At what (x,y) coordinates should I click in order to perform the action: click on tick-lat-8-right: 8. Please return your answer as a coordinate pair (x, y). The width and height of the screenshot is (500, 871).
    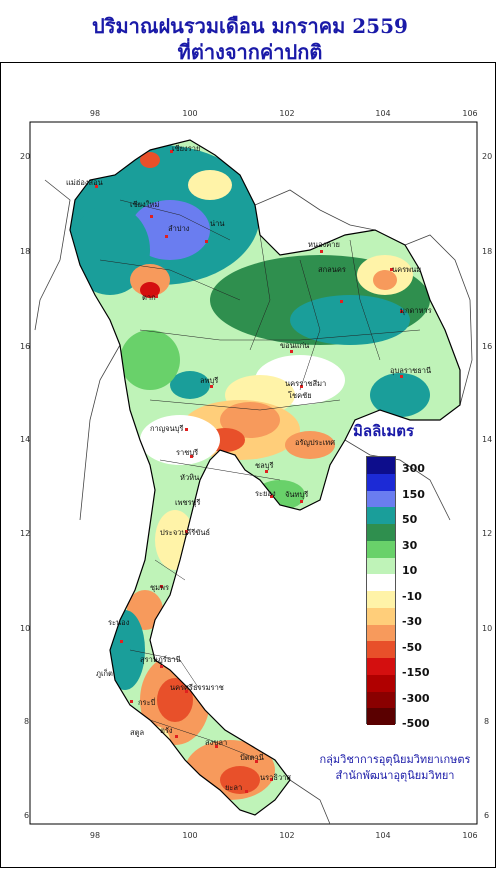
    Looking at the image, I should click on (486, 721).